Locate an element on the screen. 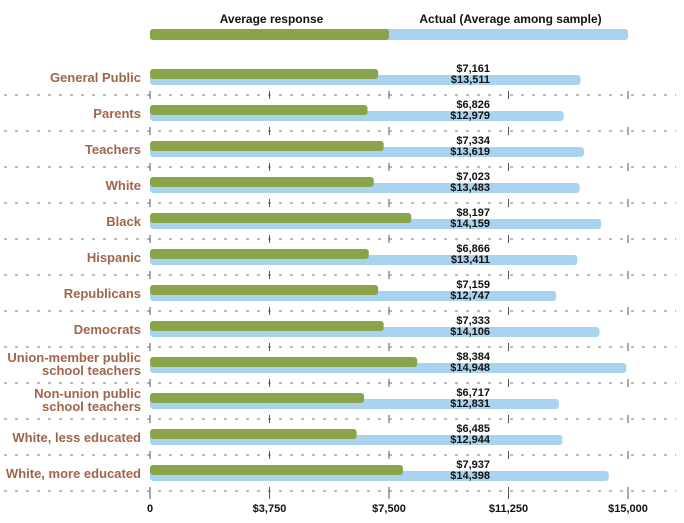 Image resolution: width=684 pixels, height=523 pixels. category-label: Parents is located at coordinates (117, 113).